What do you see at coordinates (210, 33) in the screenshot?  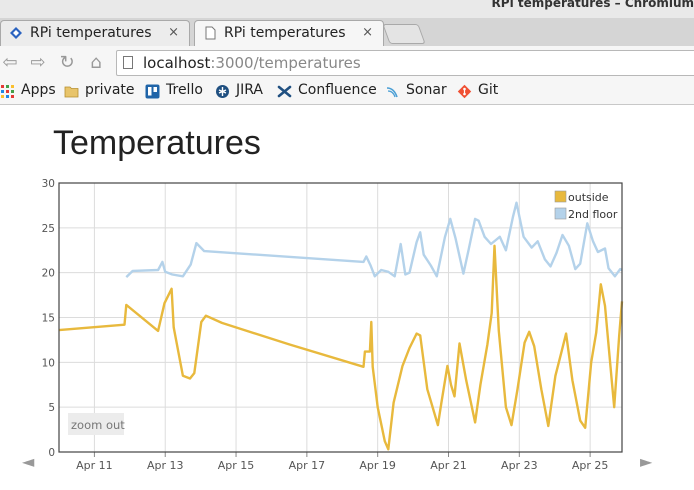 I see `page-favicon-icon` at bounding box center [210, 33].